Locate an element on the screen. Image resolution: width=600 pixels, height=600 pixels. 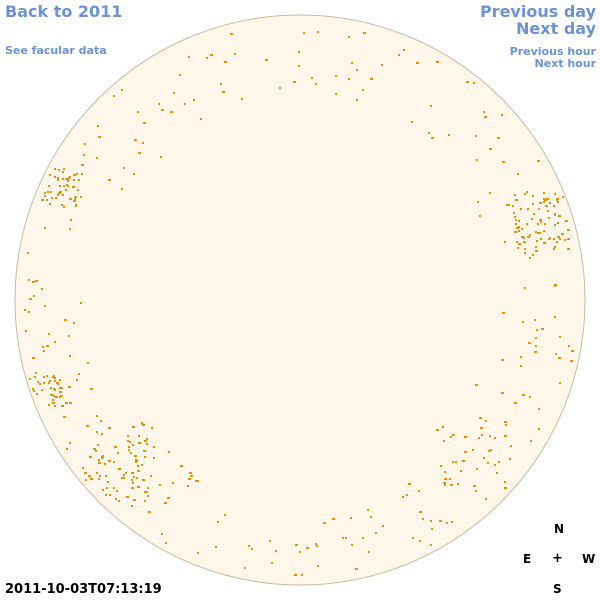
next-day-link: Next day is located at coordinates (556, 28).